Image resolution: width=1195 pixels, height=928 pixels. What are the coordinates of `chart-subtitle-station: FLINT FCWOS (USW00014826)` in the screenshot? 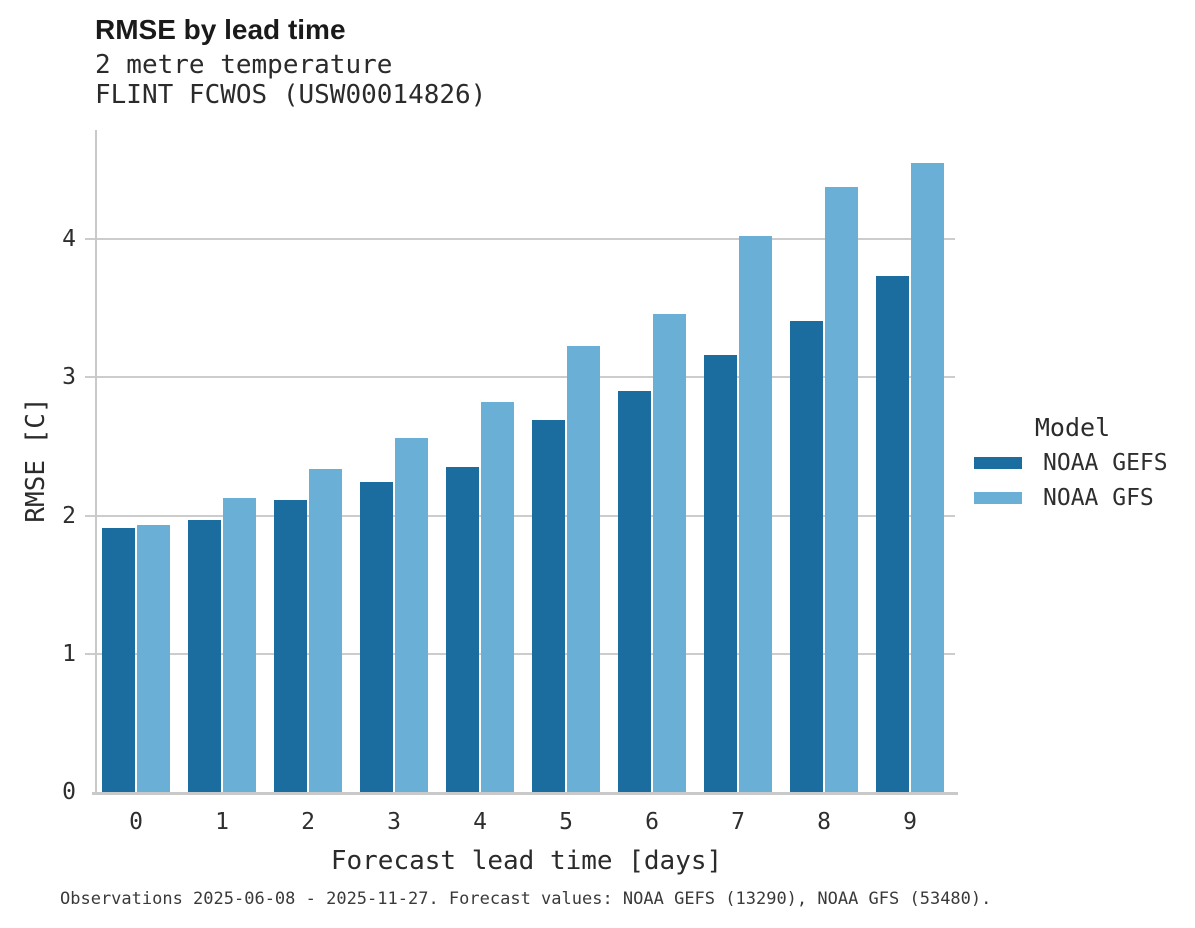 It's located at (291, 95).